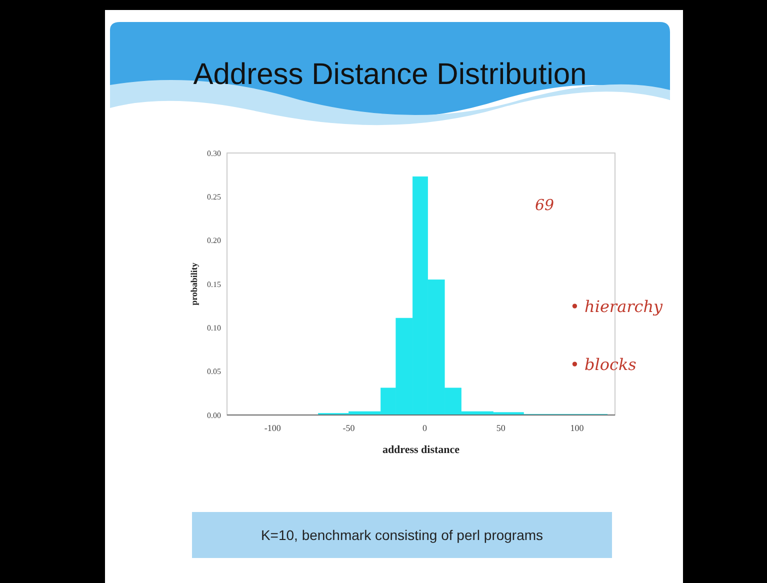 The image size is (767, 583). What do you see at coordinates (214, 327) in the screenshot?
I see `y-tick-label: 0.10` at bounding box center [214, 327].